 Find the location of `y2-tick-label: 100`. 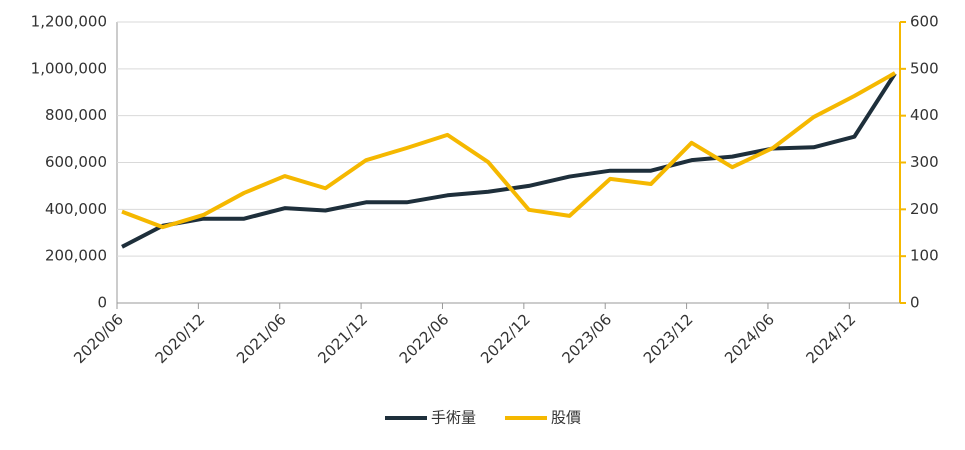

y2-tick-label: 100 is located at coordinates (924, 256).